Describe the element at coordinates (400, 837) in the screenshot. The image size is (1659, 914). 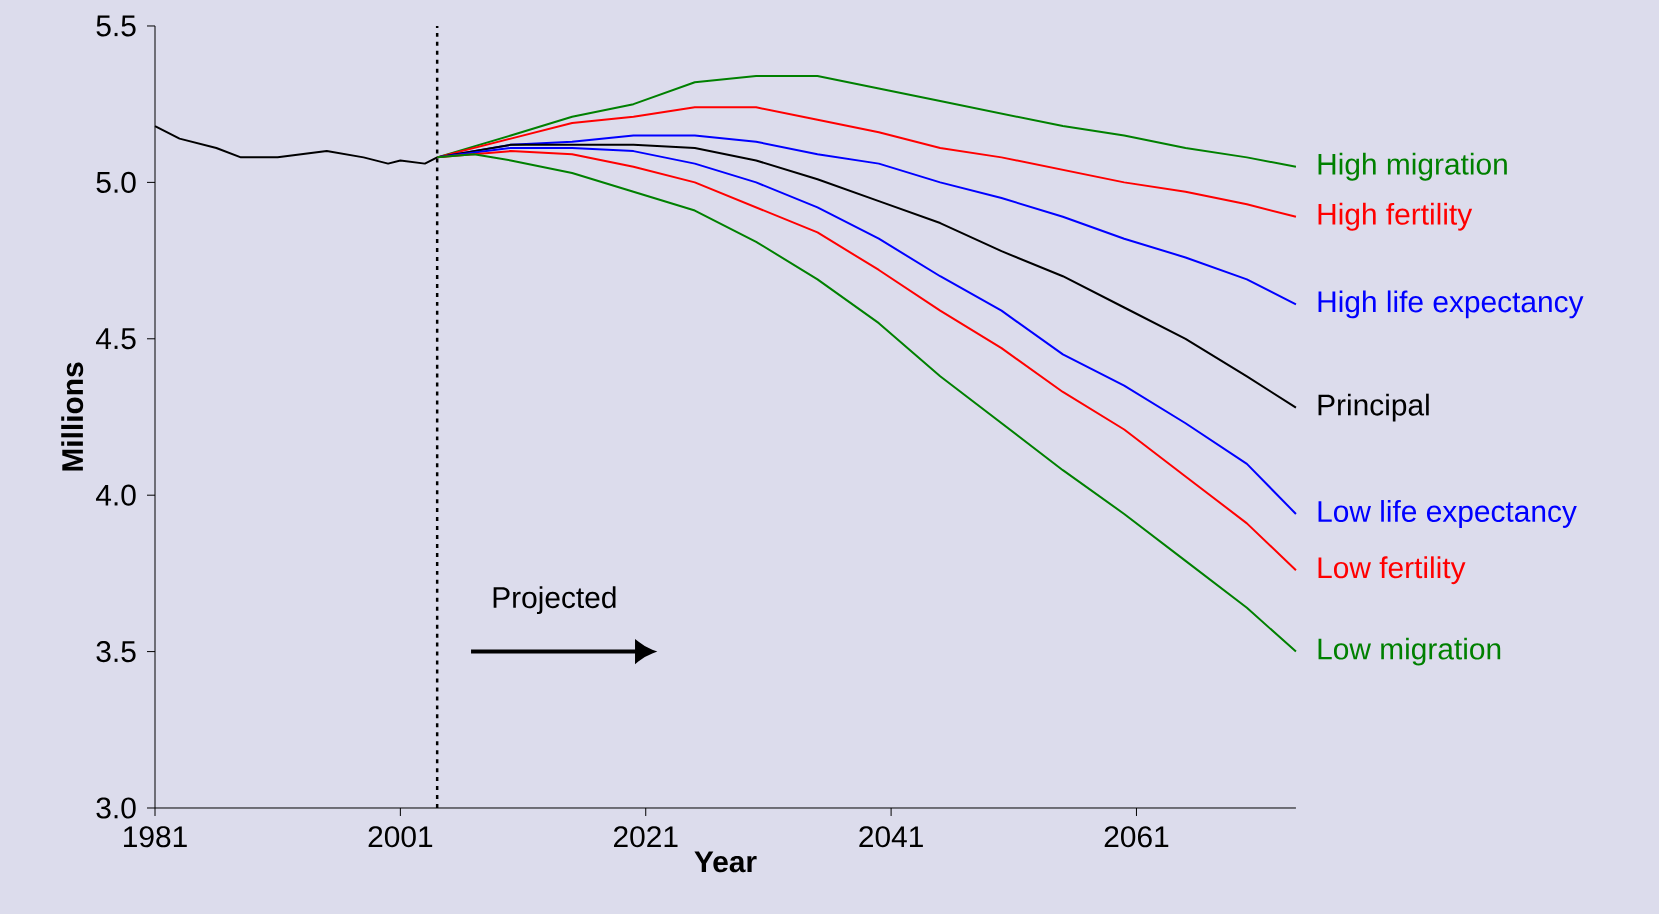
I see `x-tick-label: 2001` at that location.